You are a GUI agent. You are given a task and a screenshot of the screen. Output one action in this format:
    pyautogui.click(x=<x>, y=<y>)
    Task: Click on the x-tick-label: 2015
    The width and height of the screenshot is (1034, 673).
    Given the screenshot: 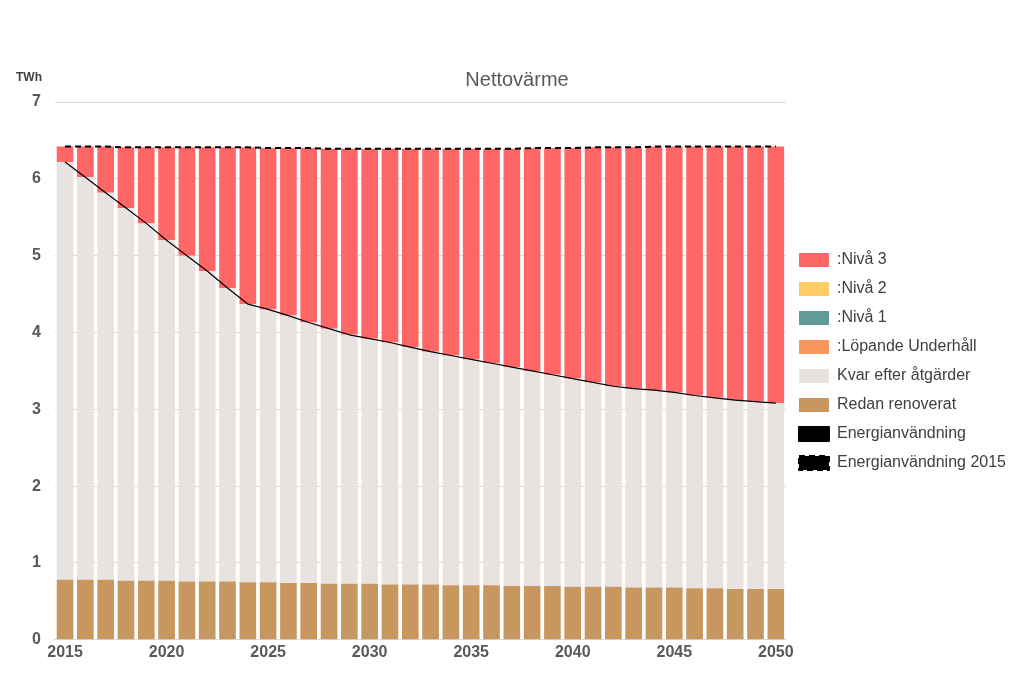 What is the action you would take?
    pyautogui.click(x=65, y=651)
    